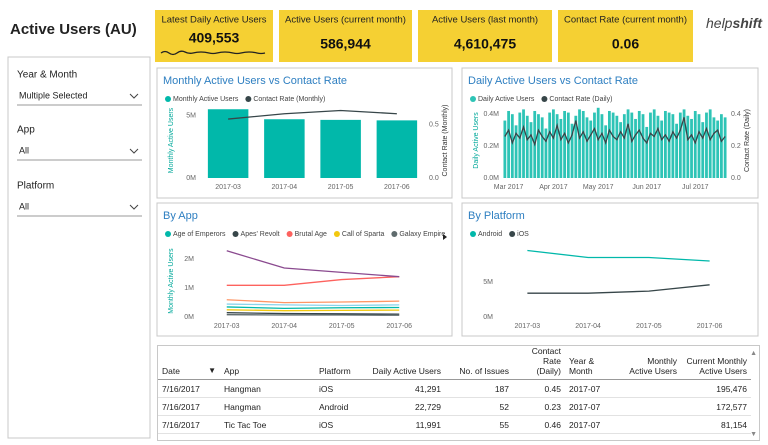 The height and width of the screenshot is (445, 768). What do you see at coordinates (255, 81) in the screenshot?
I see `chart-title: Monthly Active Users vs Contact Rate` at bounding box center [255, 81].